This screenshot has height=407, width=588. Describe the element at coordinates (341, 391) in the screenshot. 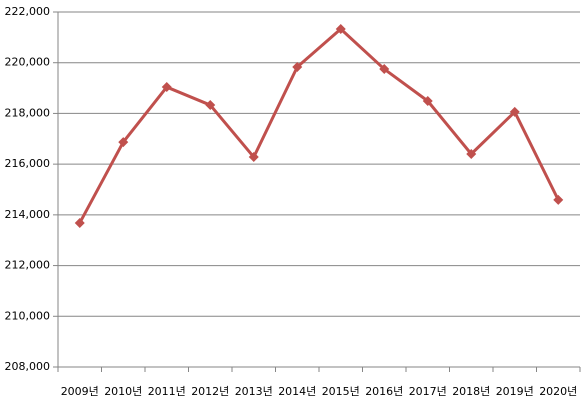

I see `x-tick-label: 2015년` at that location.